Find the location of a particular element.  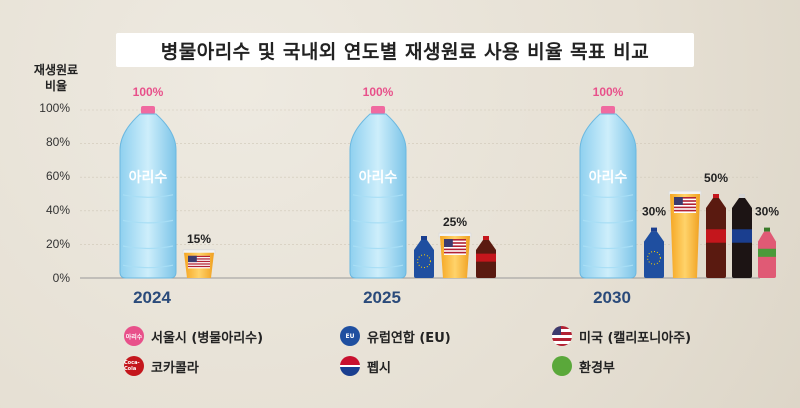

data-label-2024-seoul: 100% is located at coordinates (148, 92).